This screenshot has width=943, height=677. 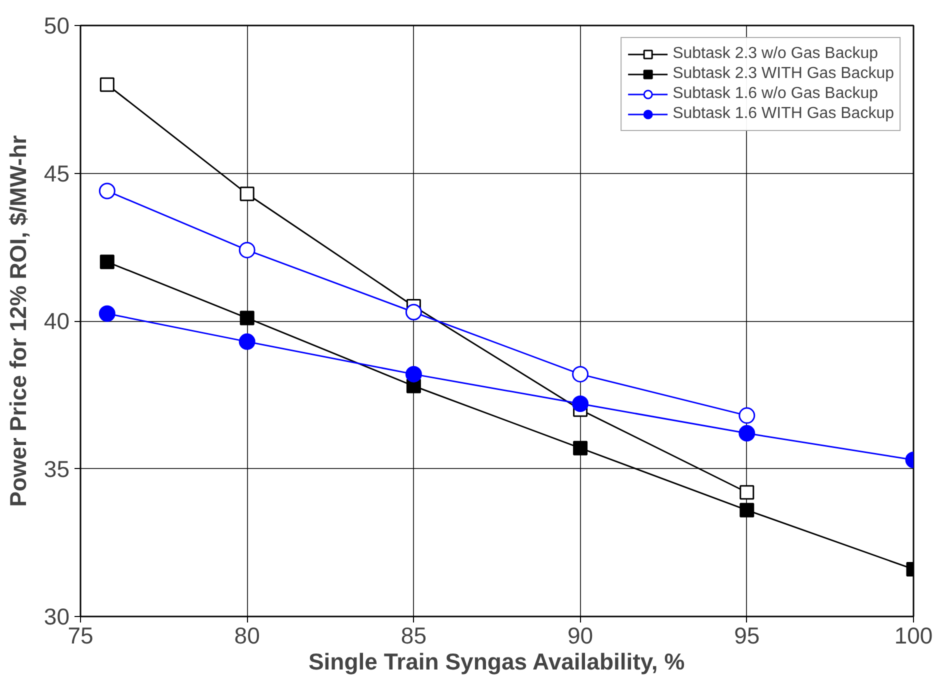 What do you see at coordinates (581, 635) in the screenshot?
I see `x-tick-label: 90` at bounding box center [581, 635].